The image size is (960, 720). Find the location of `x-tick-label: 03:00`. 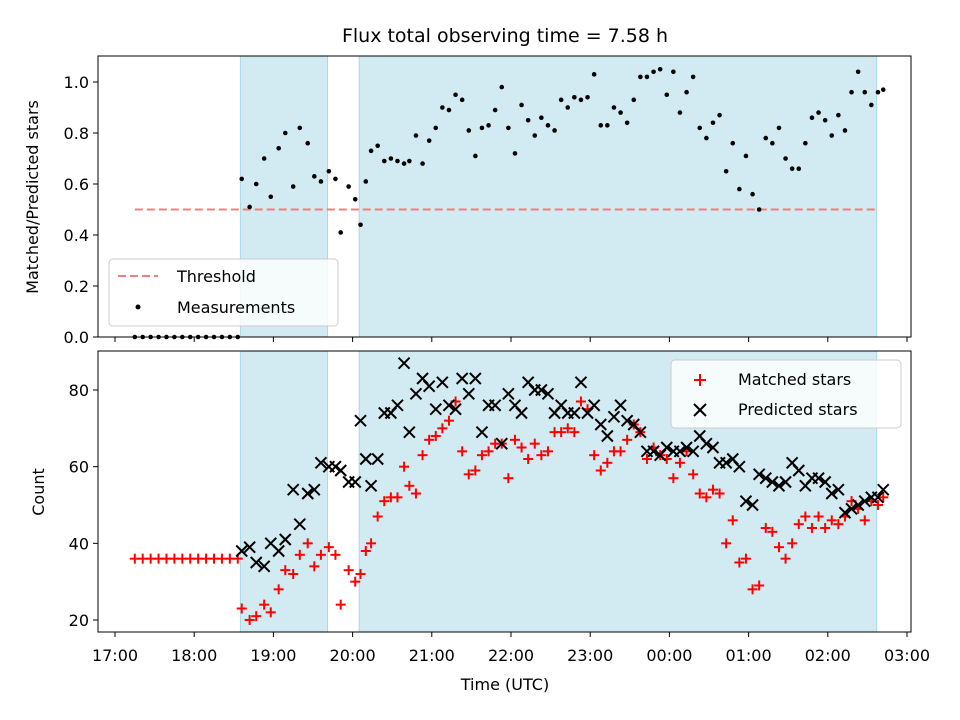

x-tick-label: 03:00 is located at coordinates (907, 655).